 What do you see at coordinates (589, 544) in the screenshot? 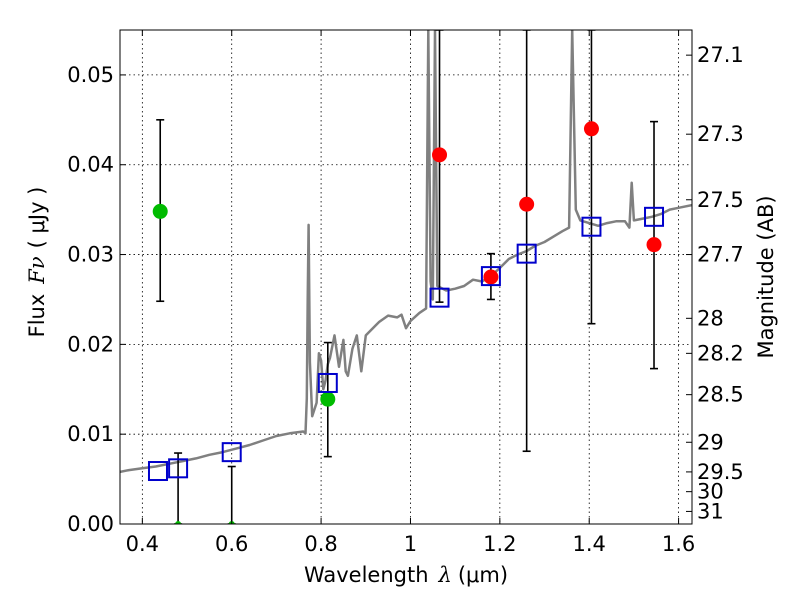
I see `x-tick-label: 1.4` at bounding box center [589, 544].